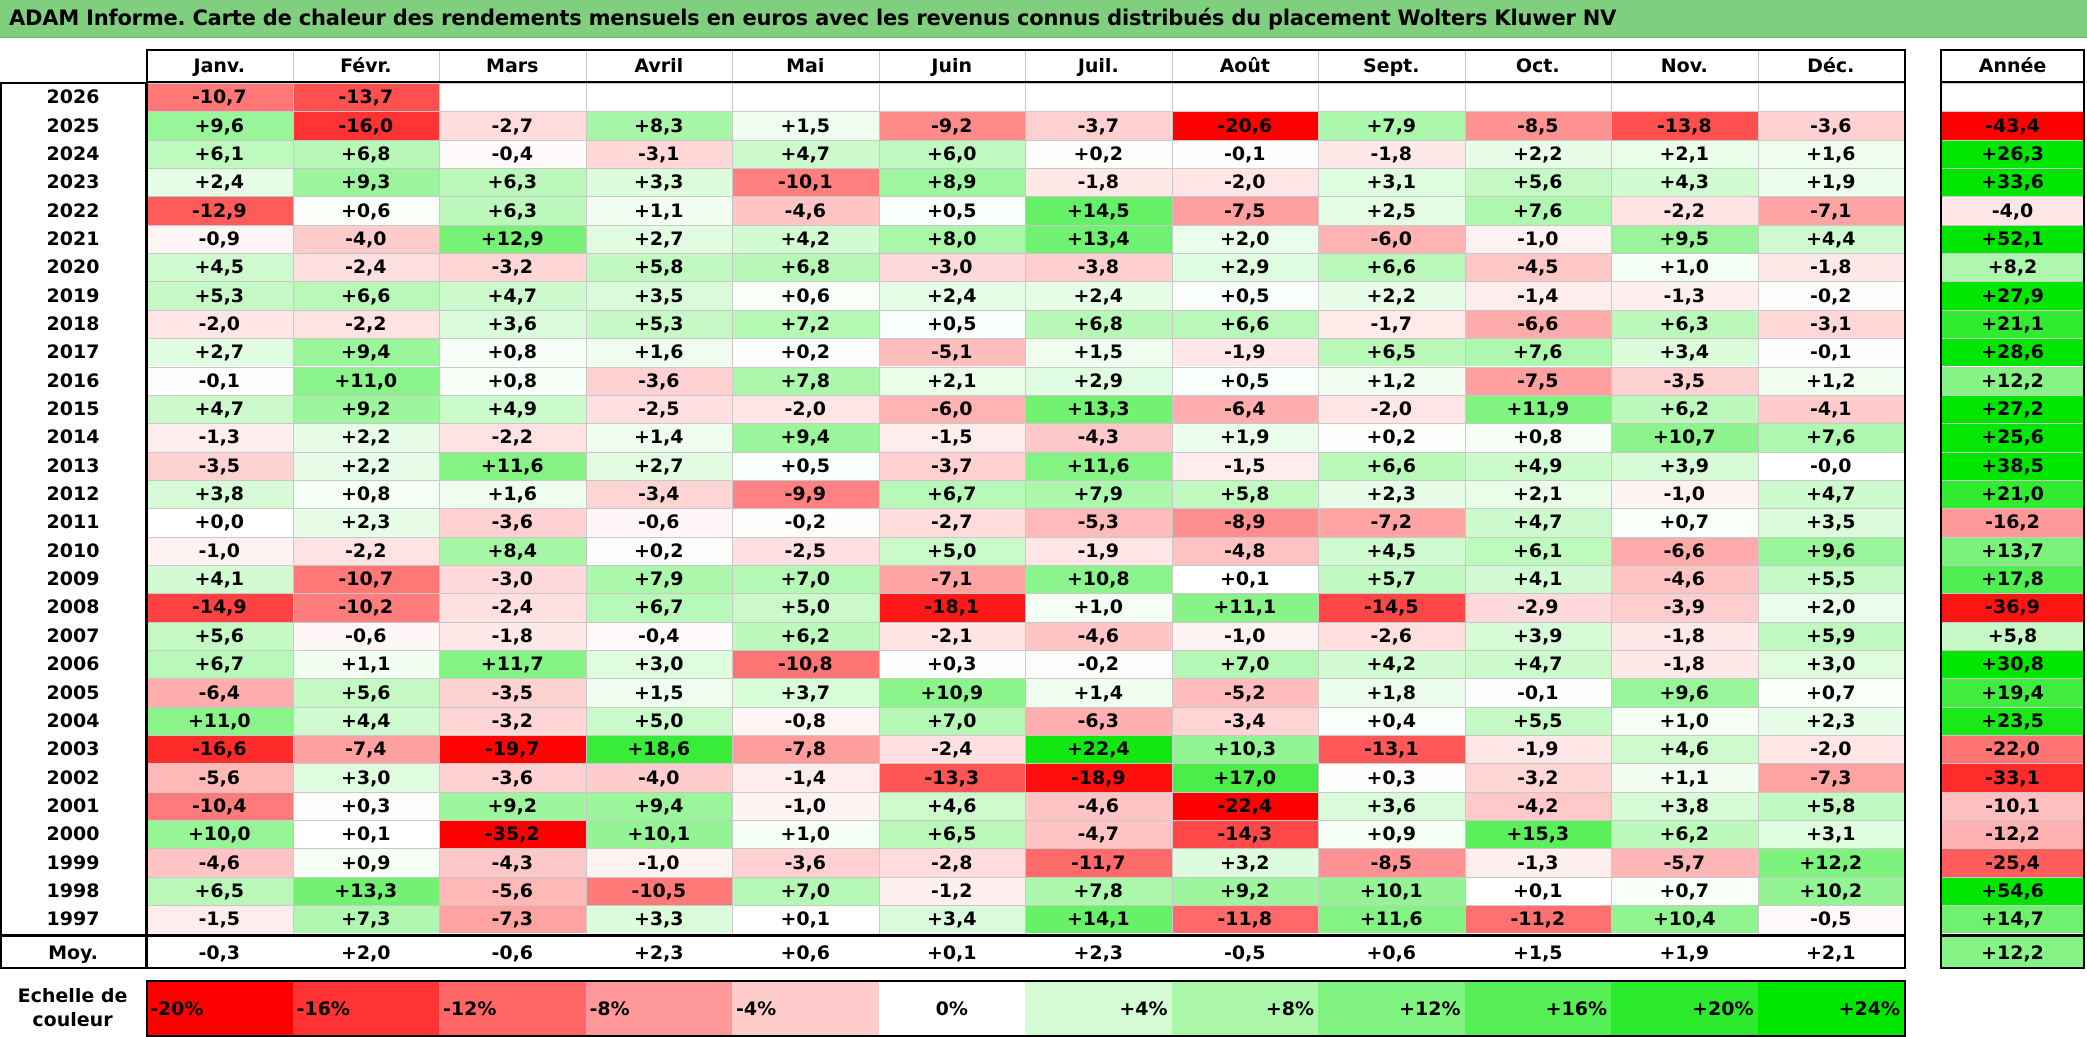 The height and width of the screenshot is (1037, 2087). What do you see at coordinates (2012, 806) in the screenshot?
I see `annual-cell: -10,1` at bounding box center [2012, 806].